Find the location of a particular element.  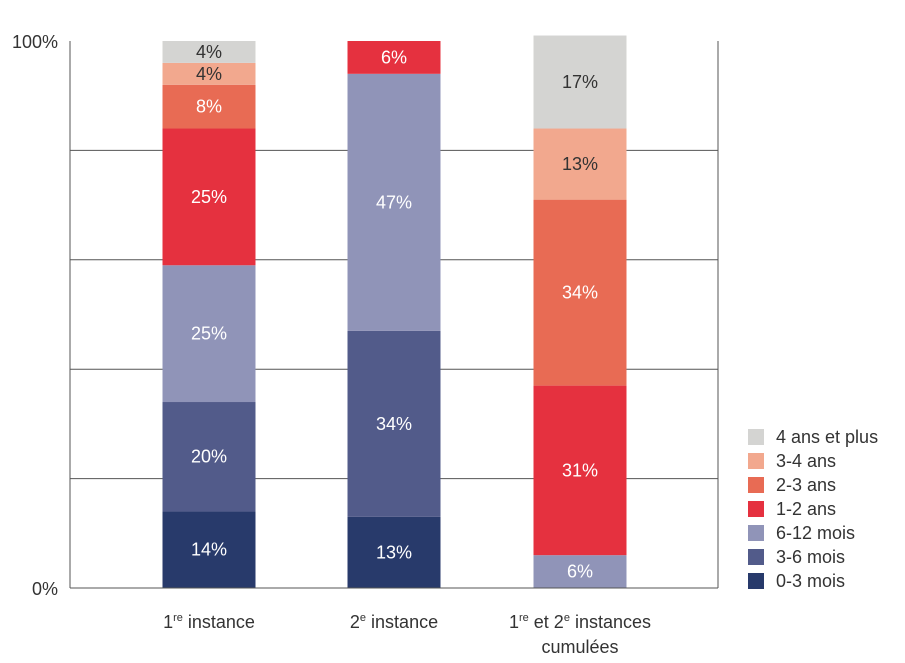

legend-label: 2-3 ans is located at coordinates (806, 485).